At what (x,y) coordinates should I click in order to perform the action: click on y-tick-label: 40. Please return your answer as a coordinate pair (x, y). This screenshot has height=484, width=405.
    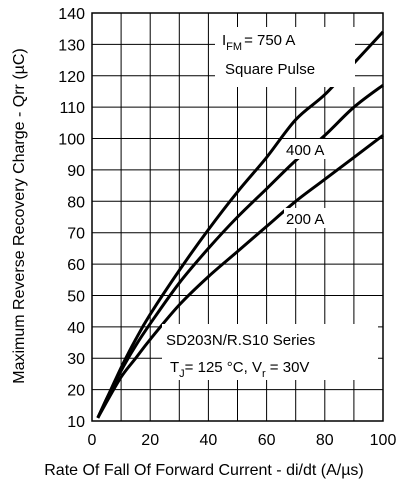
    Looking at the image, I should click on (76, 328).